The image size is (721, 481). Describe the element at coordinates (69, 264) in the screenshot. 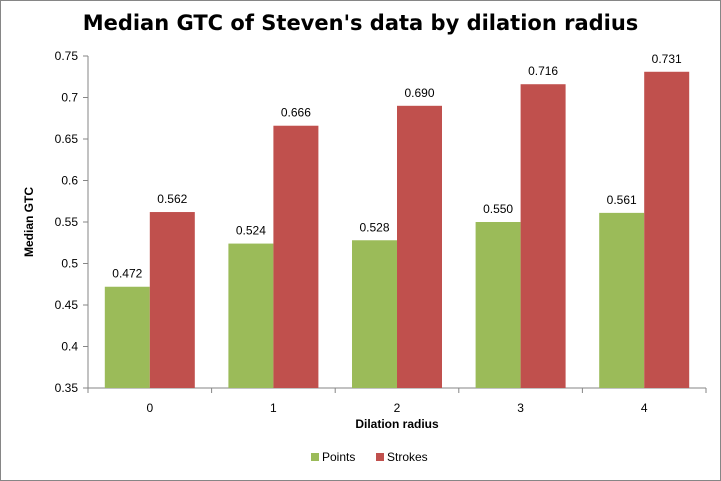

I see `y-tick-label: 0.5` at that location.